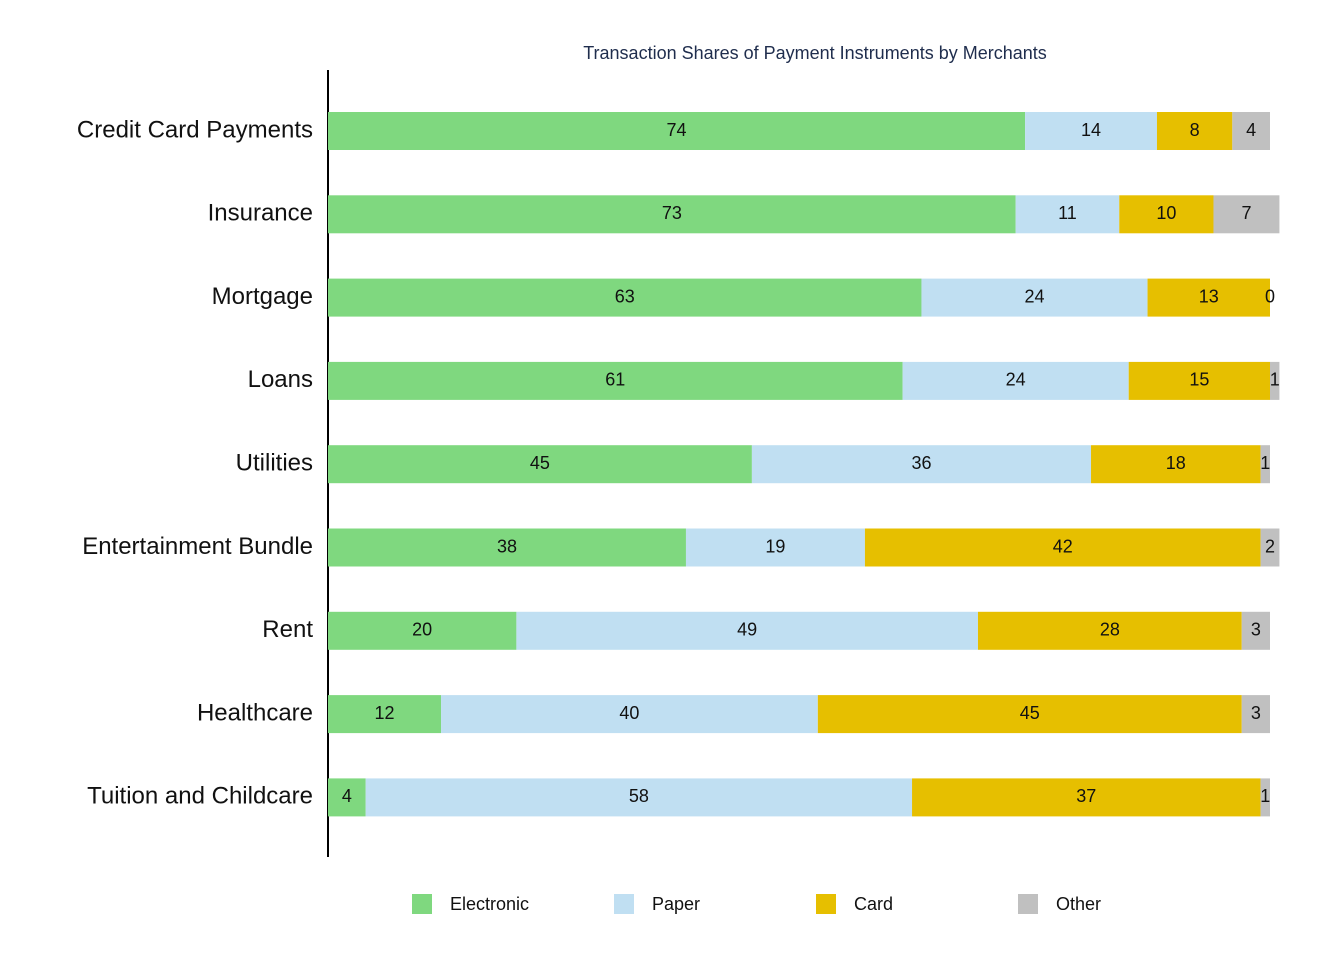 This screenshot has height=969, width=1343. Describe the element at coordinates (260, 213) in the screenshot. I see `y-tick-label: Insurance` at that location.